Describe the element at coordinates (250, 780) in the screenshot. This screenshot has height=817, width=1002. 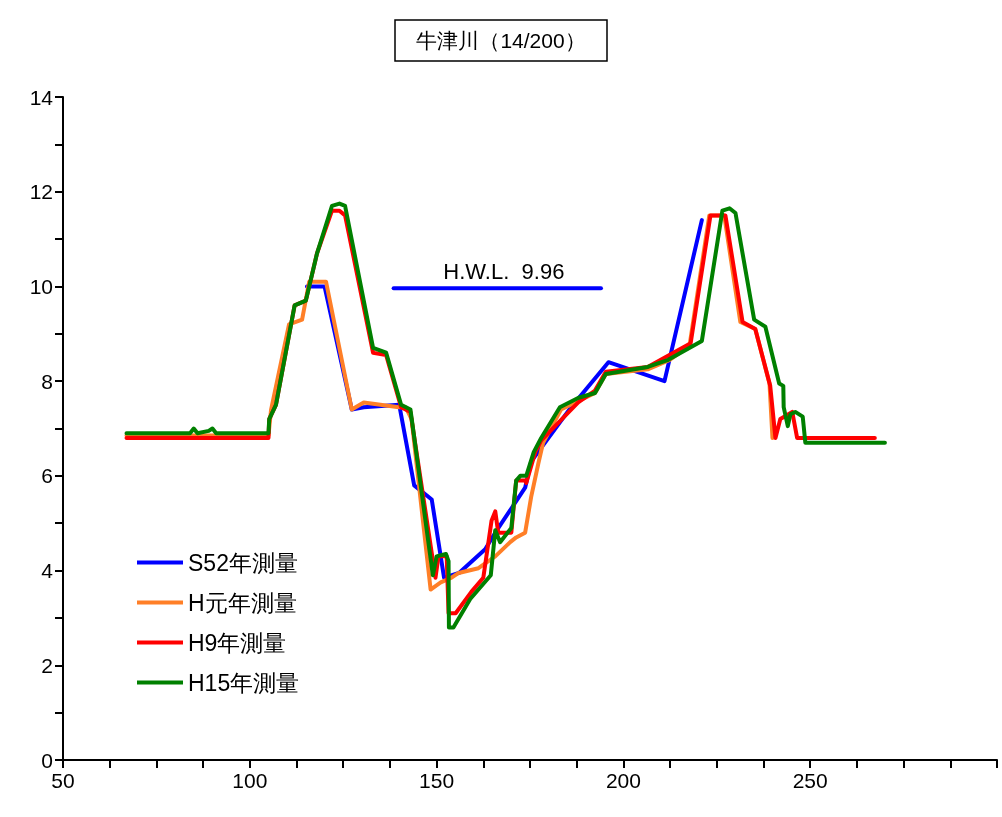
I see `x-tick-label: 100` at that location.